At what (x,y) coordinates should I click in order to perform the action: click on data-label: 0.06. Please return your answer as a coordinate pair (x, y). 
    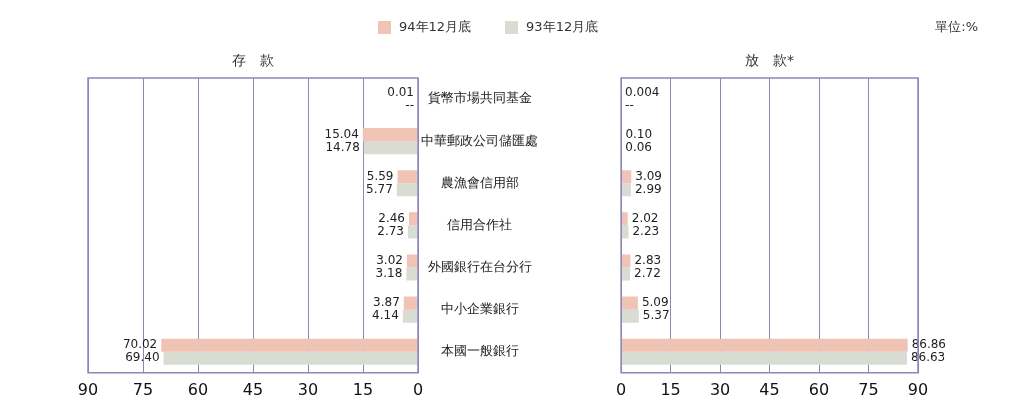
    Looking at the image, I should click on (639, 146).